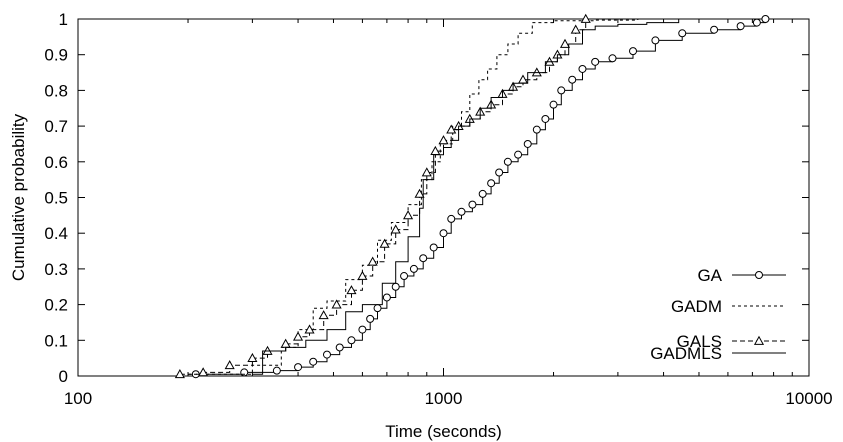 The width and height of the screenshot is (843, 442). I want to click on legend-item-gals: GALS, so click(731, 341).